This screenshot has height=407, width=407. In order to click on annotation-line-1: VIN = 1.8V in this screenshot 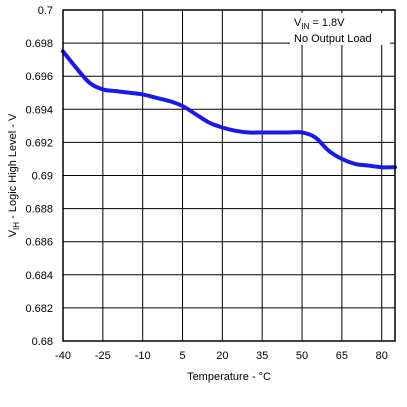, I will do `click(319, 24)`.